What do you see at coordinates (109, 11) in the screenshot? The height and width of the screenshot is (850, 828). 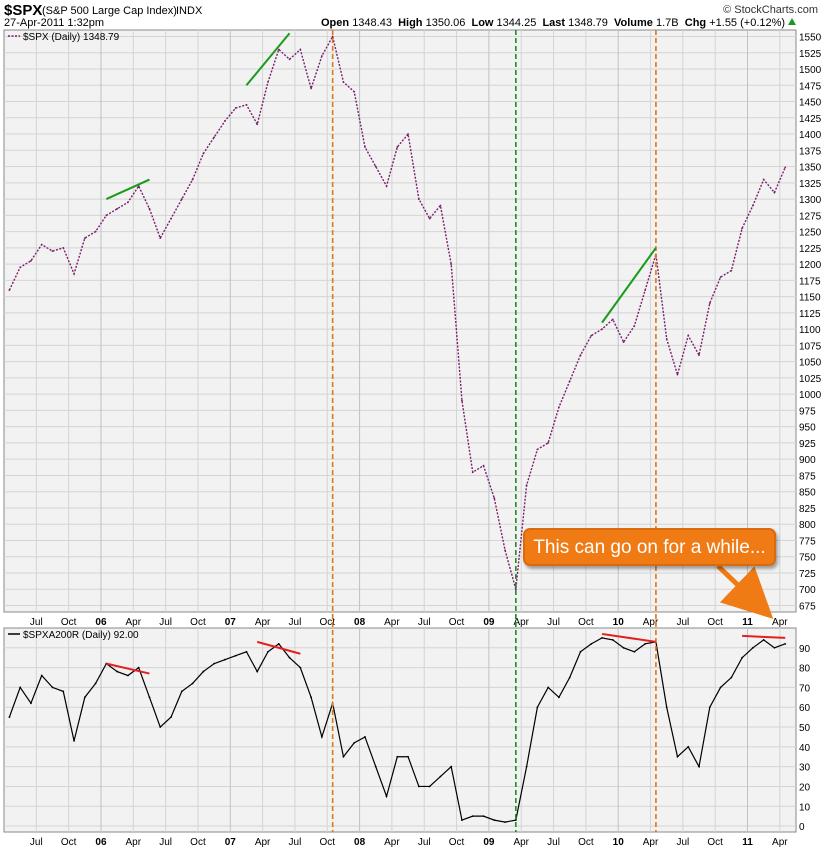 I see `index-name: (S&P 500 Large Cap Index)` at bounding box center [109, 11].